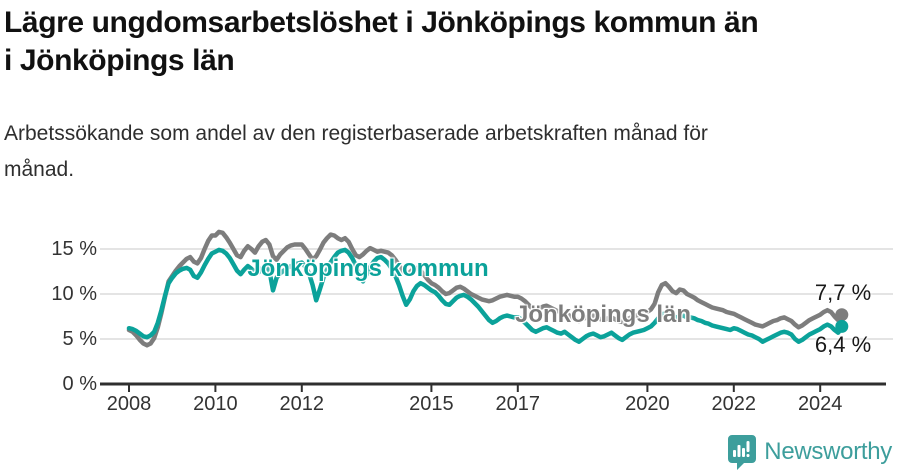  What do you see at coordinates (74, 294) in the screenshot?
I see `y-axis-tick-label: 10 %` at bounding box center [74, 294].